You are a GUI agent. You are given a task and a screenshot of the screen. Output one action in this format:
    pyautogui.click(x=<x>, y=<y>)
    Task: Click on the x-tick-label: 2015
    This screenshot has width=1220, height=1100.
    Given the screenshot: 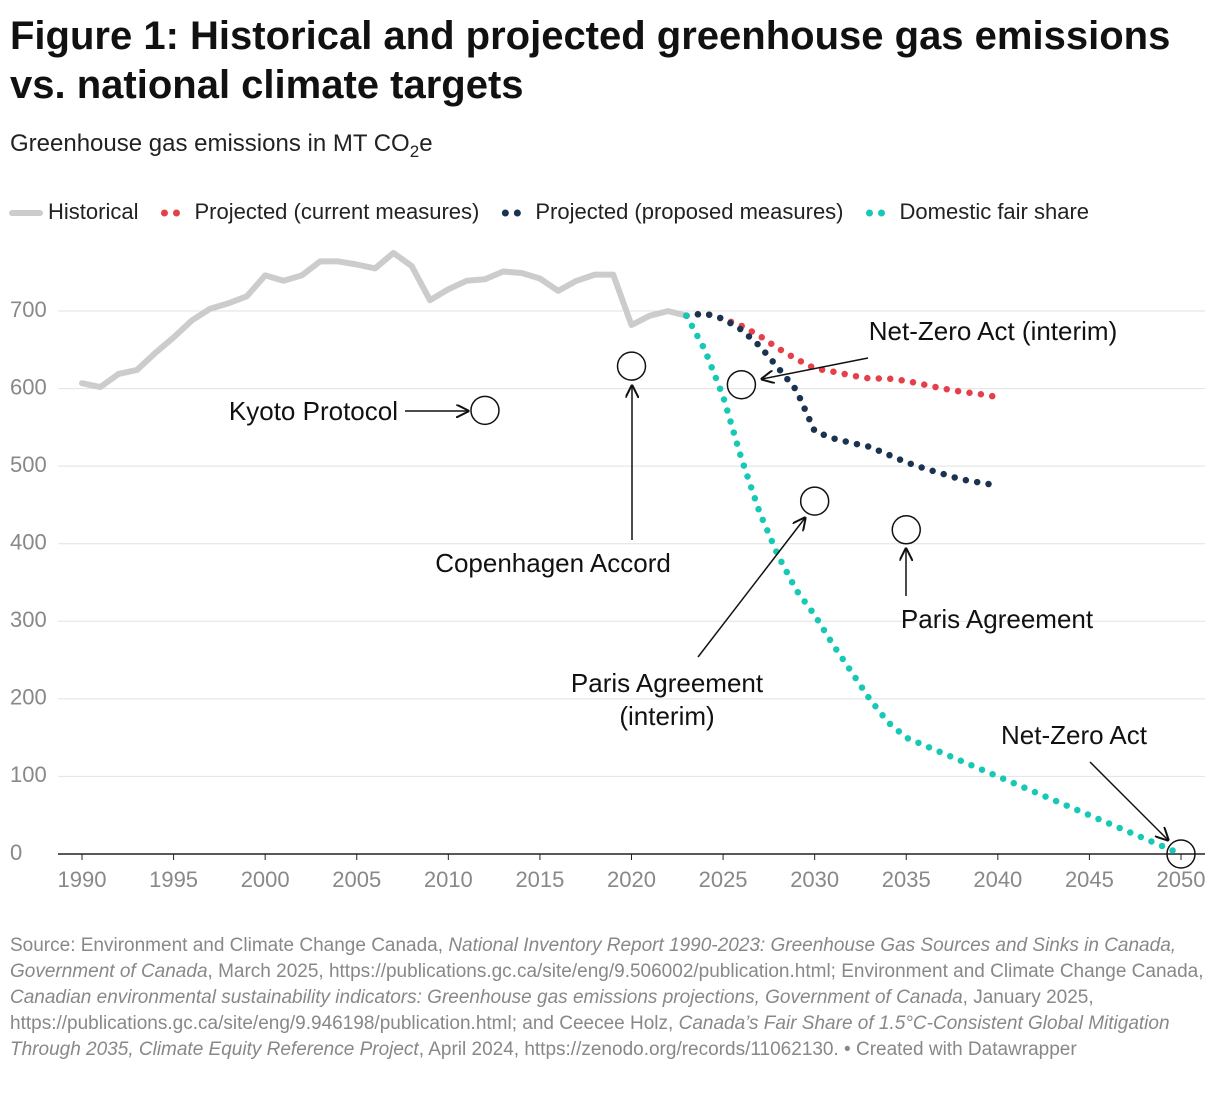 What is the action you would take?
    pyautogui.click(x=539, y=879)
    